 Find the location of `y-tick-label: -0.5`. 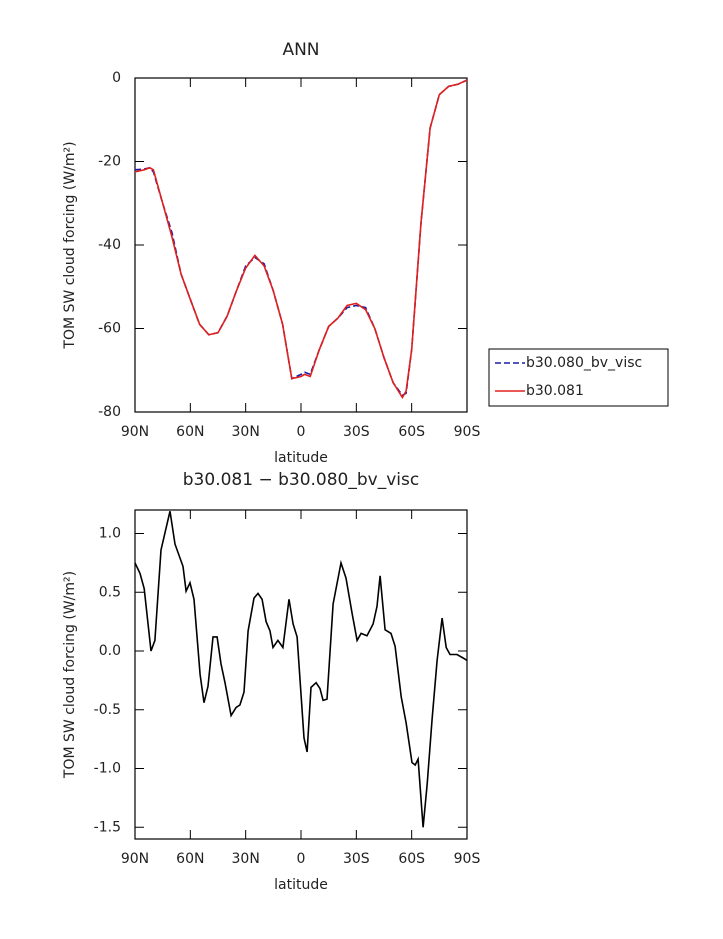

y-tick-label: -0.5 is located at coordinates (107, 710).